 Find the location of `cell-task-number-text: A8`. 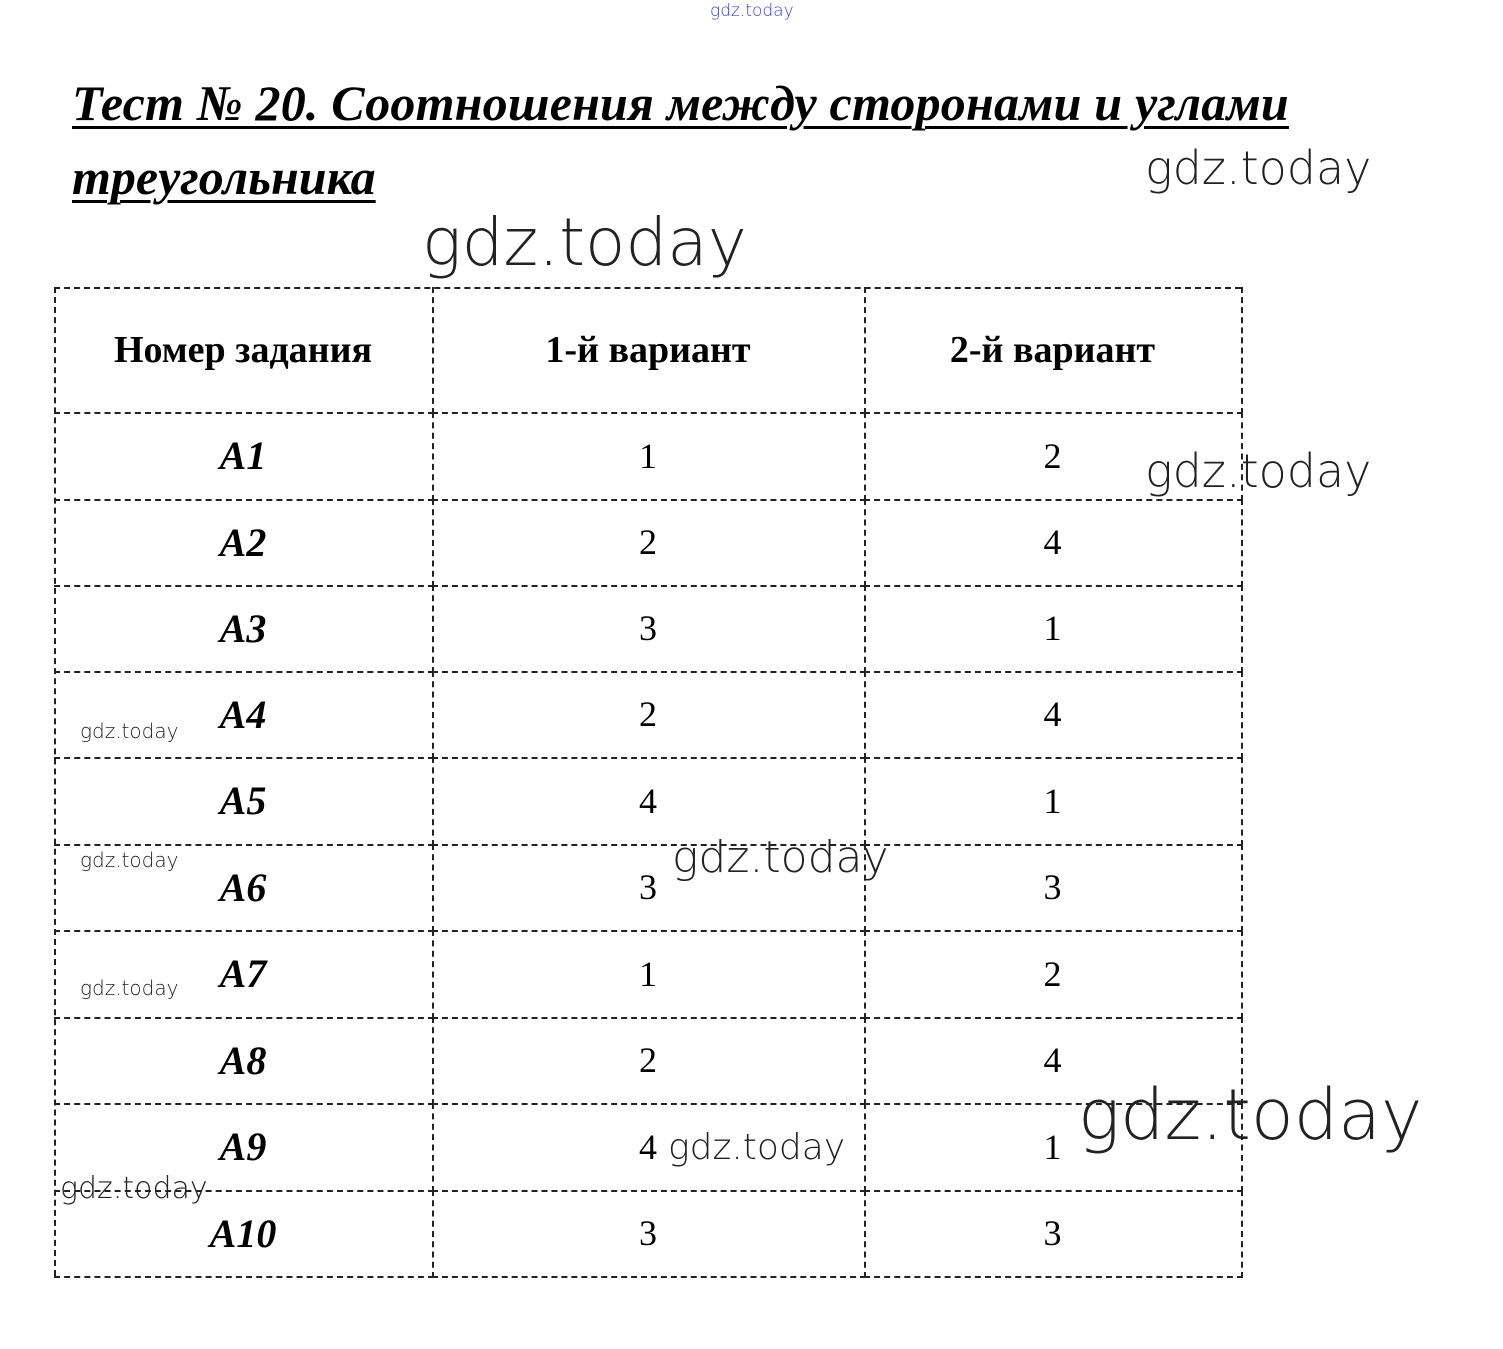

cell-task-number-text: A8 is located at coordinates (243, 1060).